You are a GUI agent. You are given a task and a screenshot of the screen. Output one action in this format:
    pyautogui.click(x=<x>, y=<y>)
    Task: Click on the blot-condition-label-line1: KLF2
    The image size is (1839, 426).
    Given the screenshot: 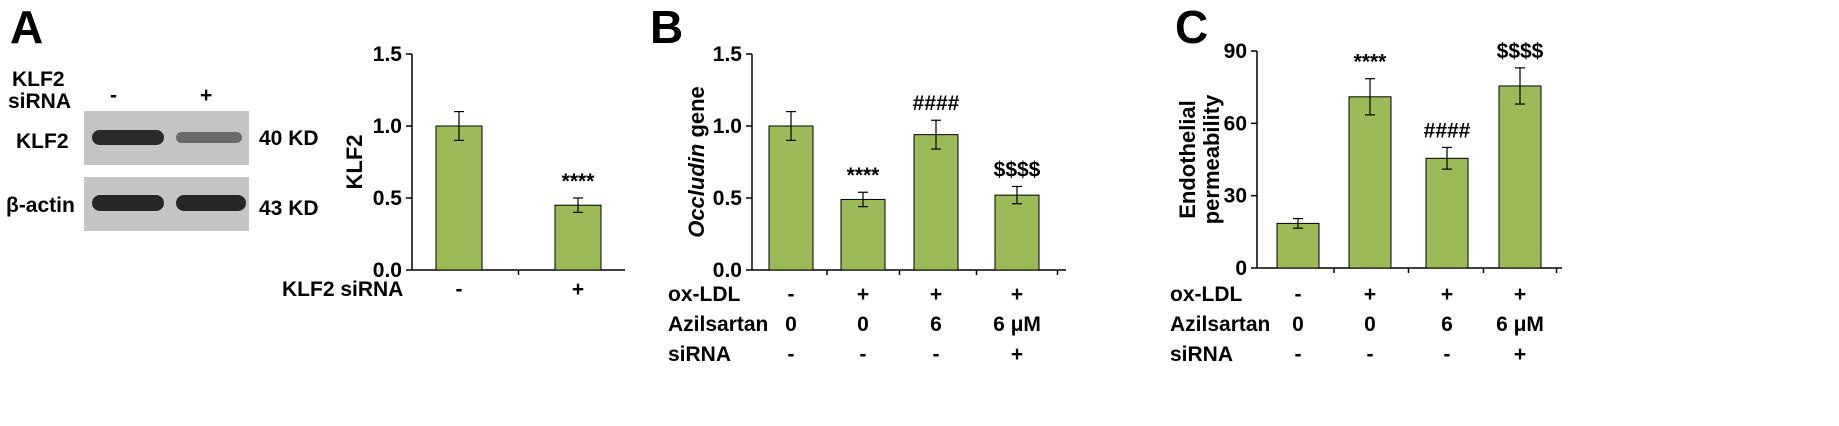 What is the action you would take?
    pyautogui.click(x=38, y=79)
    